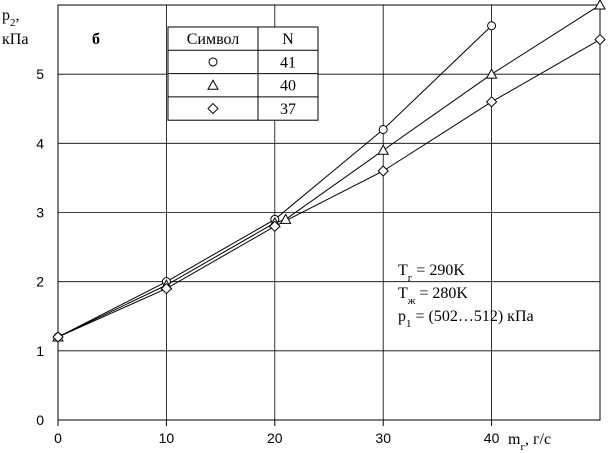  What do you see at coordinates (275, 438) in the screenshot?
I see `x-tick-label: 20` at bounding box center [275, 438].